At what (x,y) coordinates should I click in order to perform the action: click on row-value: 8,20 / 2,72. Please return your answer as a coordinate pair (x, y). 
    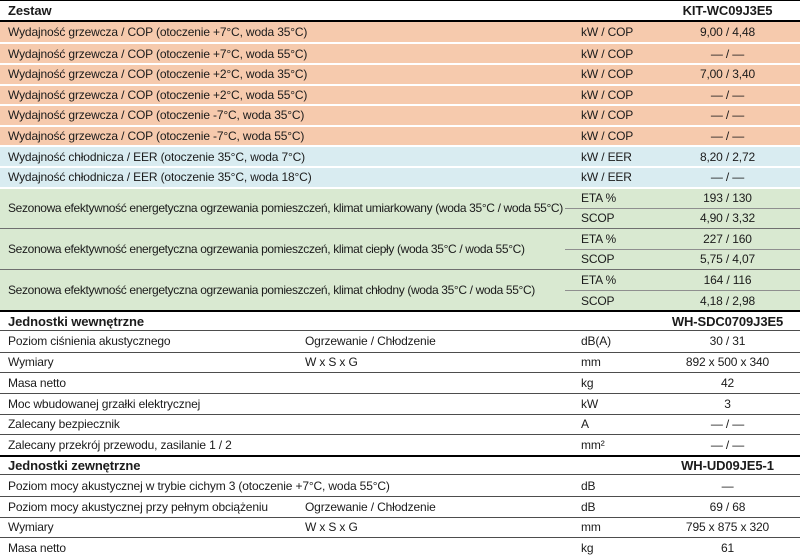
    Looking at the image, I should click on (727, 156).